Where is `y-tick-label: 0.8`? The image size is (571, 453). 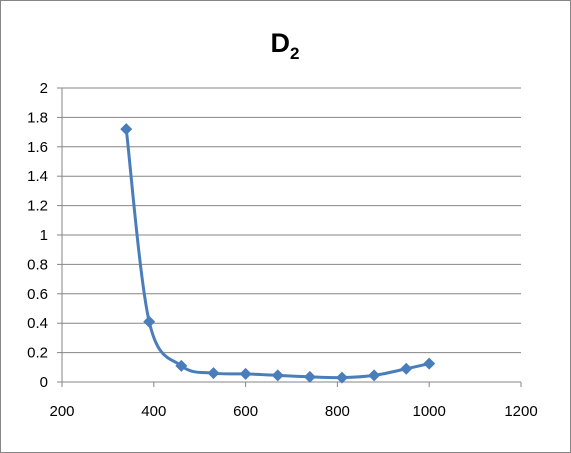
y-tick-label: 0.8 is located at coordinates (37, 264).